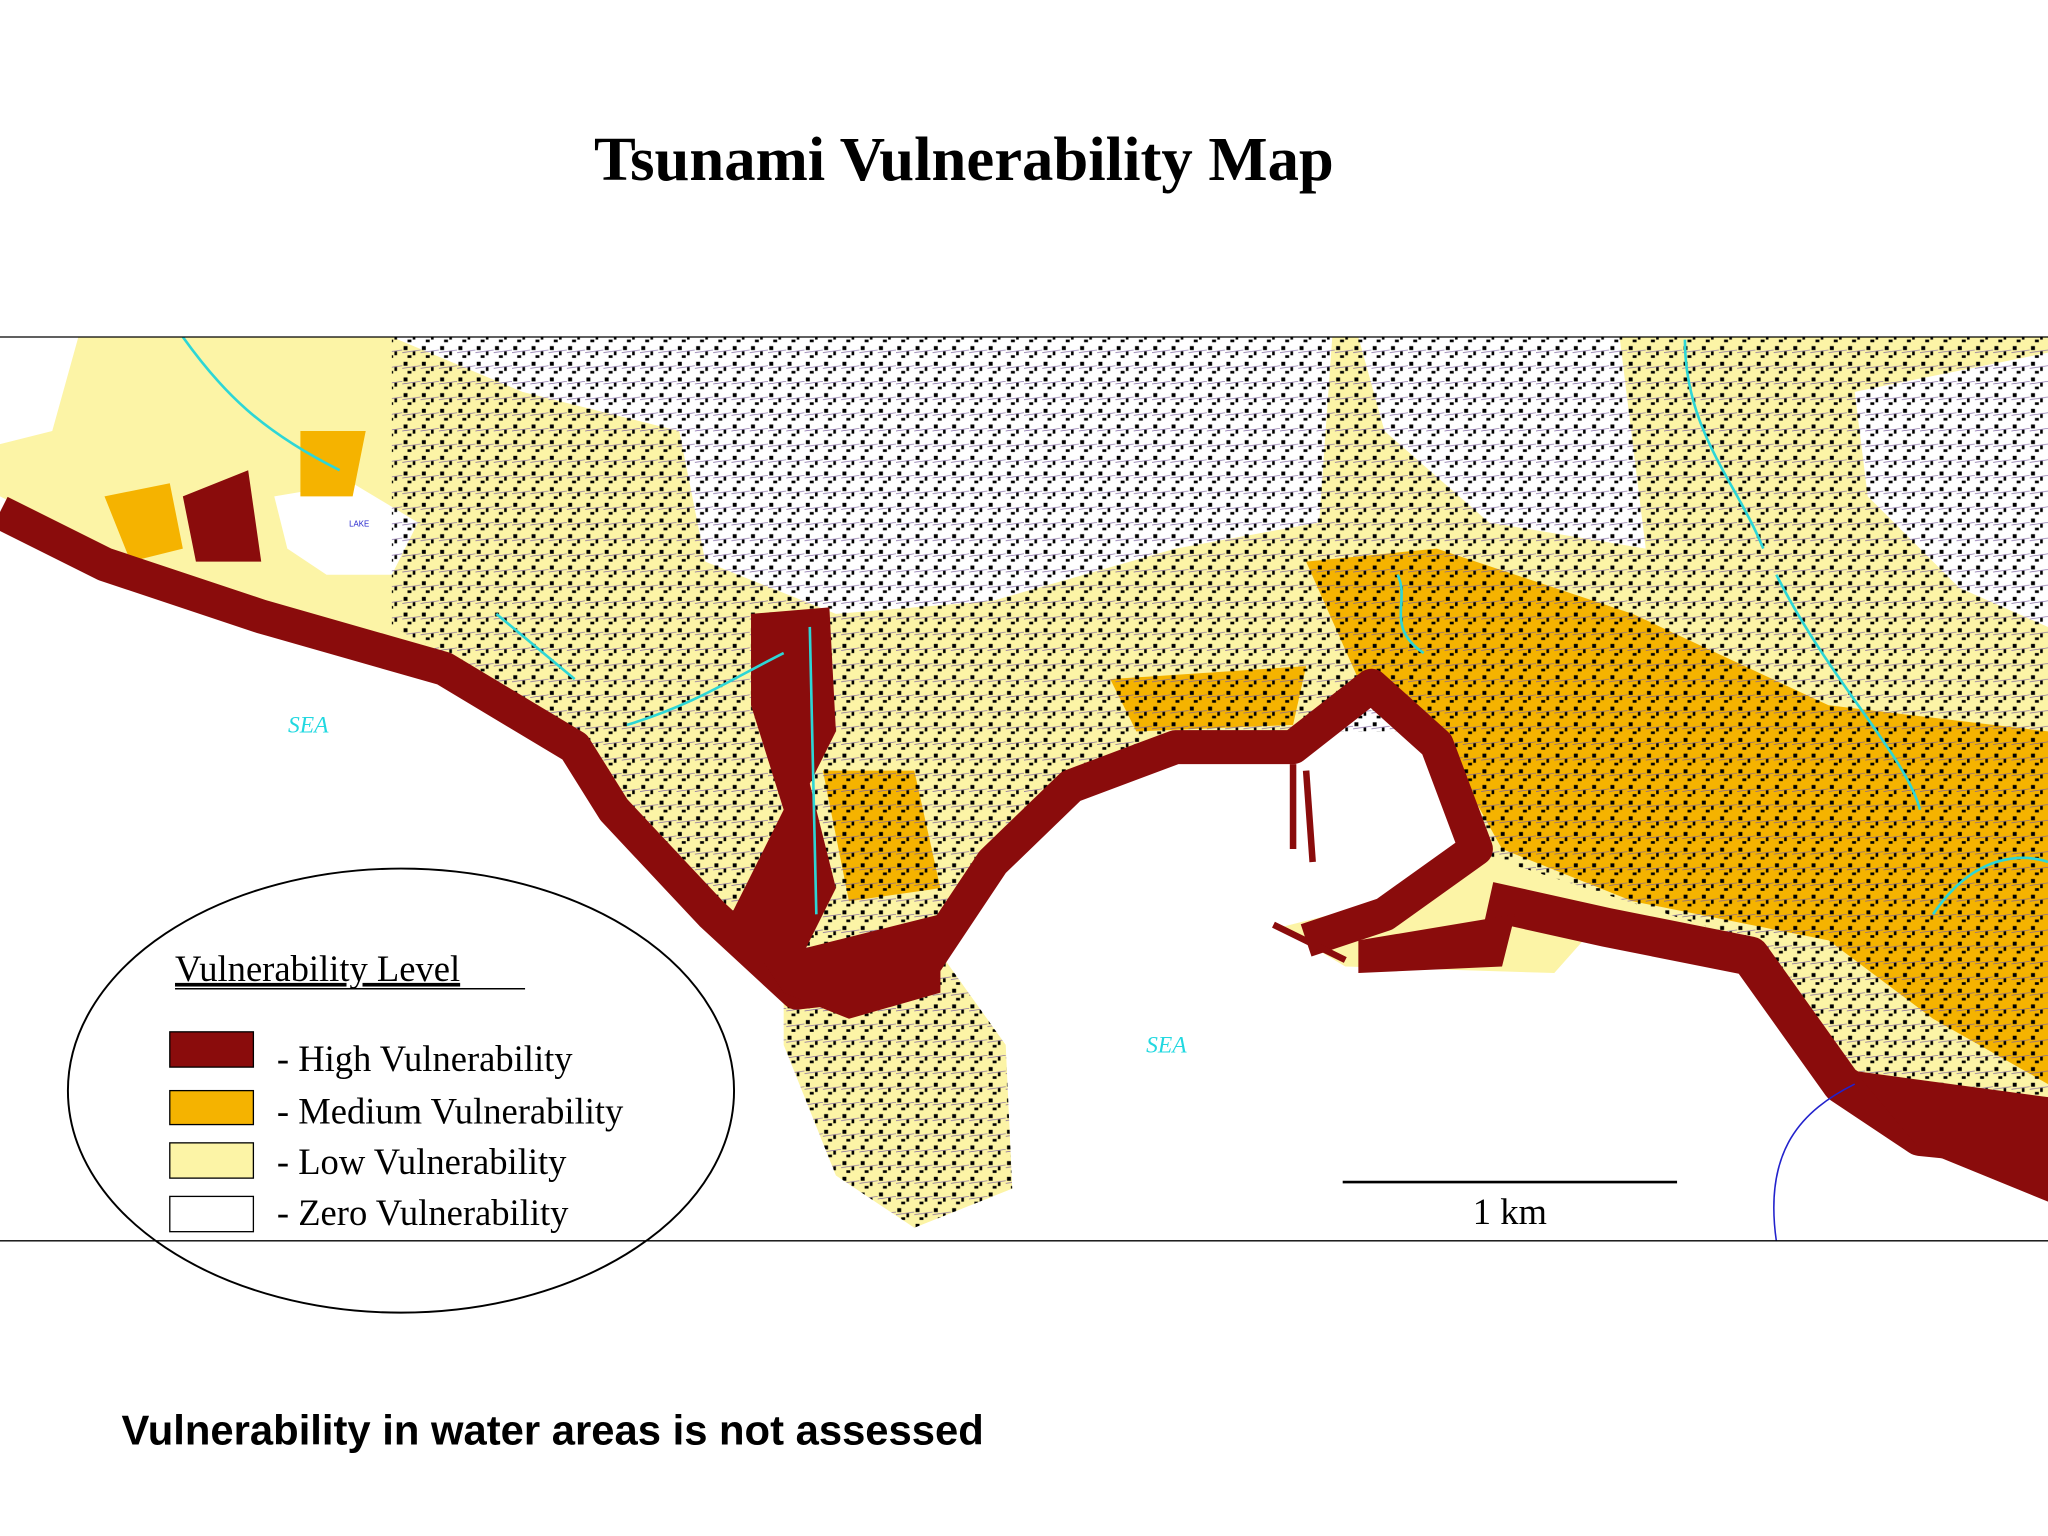 This screenshot has width=2048, height=1536. What do you see at coordinates (450, 1110) in the screenshot?
I see `legend-item: - Medium Vulnerability` at bounding box center [450, 1110].